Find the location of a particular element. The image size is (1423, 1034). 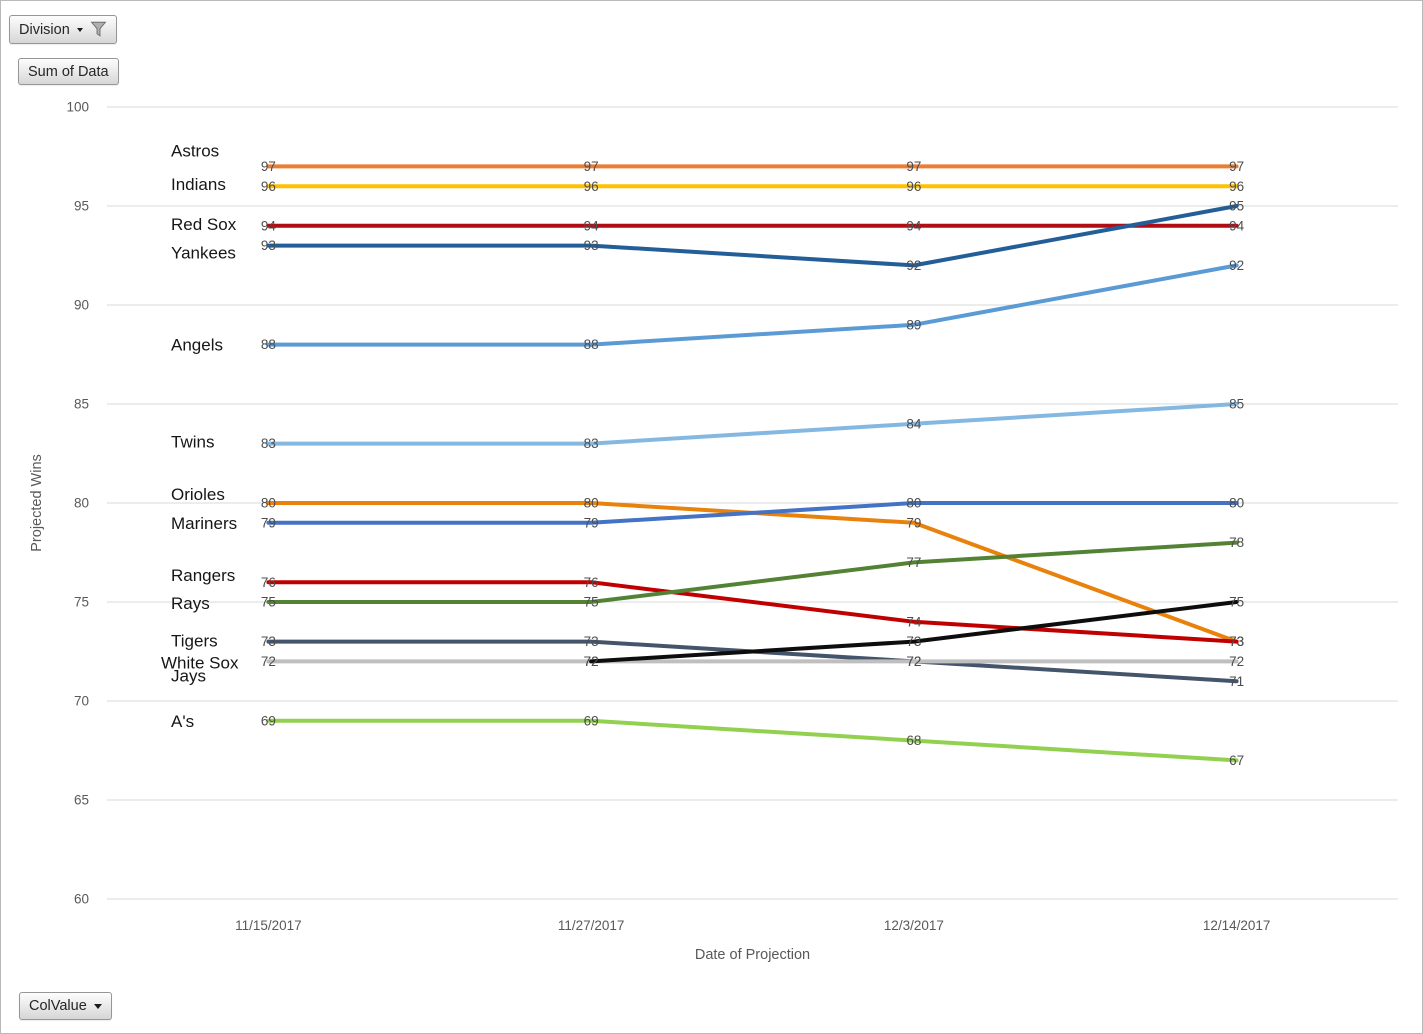

series-name-label-twins: Twins is located at coordinates (192, 442).